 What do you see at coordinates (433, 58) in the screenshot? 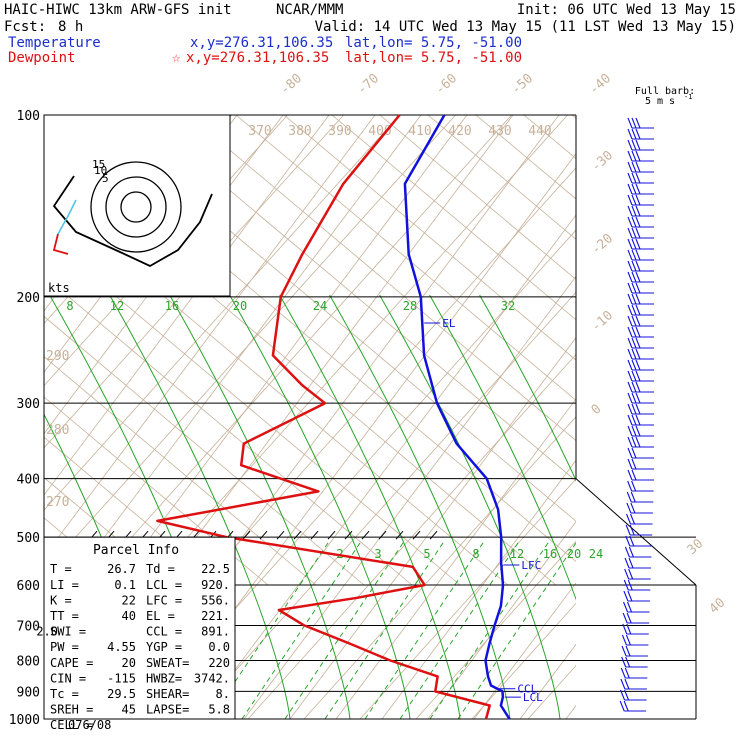
I see `dewpoint-latlon: lat,lon= 5.75, -51.00` at bounding box center [433, 58].